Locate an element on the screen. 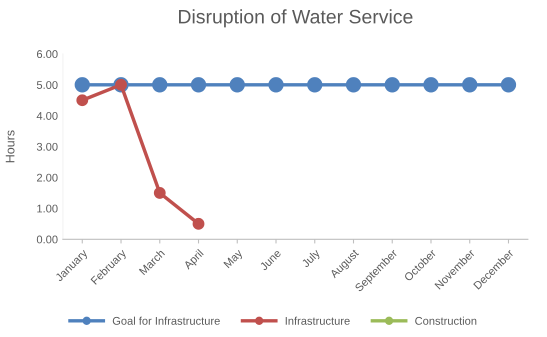  x-tick-label: July is located at coordinates (311, 259).